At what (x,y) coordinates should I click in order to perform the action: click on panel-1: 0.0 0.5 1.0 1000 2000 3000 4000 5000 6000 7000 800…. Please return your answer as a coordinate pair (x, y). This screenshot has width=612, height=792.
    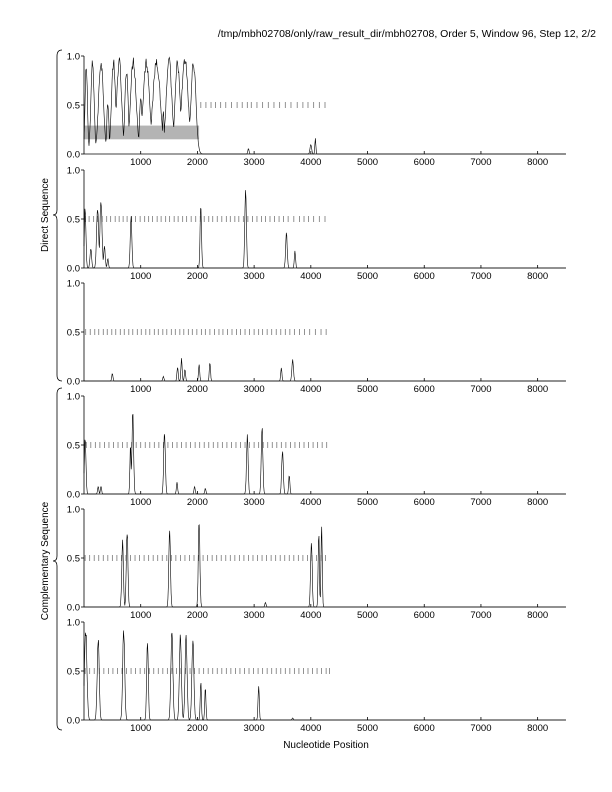
    Looking at the image, I should click on (316, 110).